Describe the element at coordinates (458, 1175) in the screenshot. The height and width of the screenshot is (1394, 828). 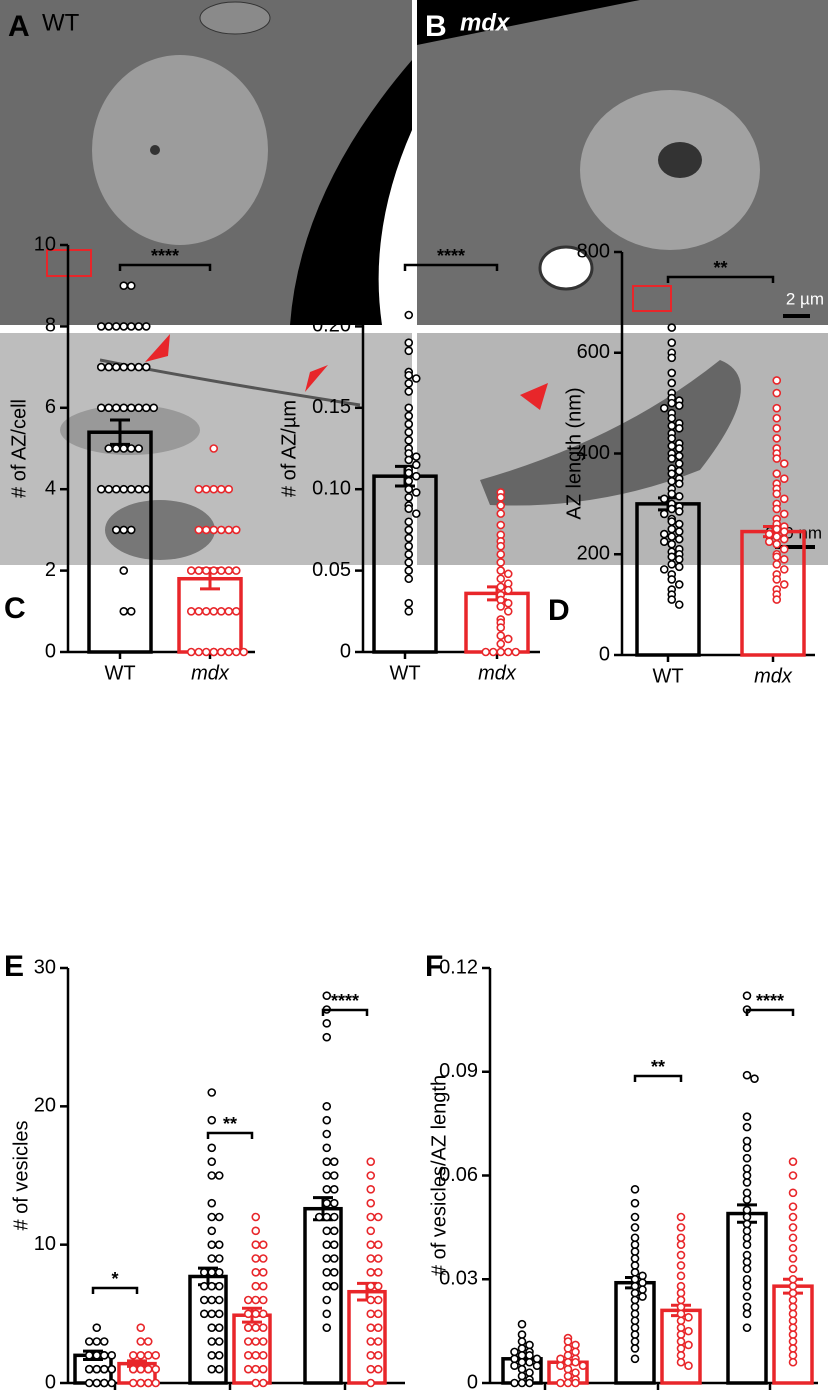
I see `y-tick-label: 0.06` at that location.